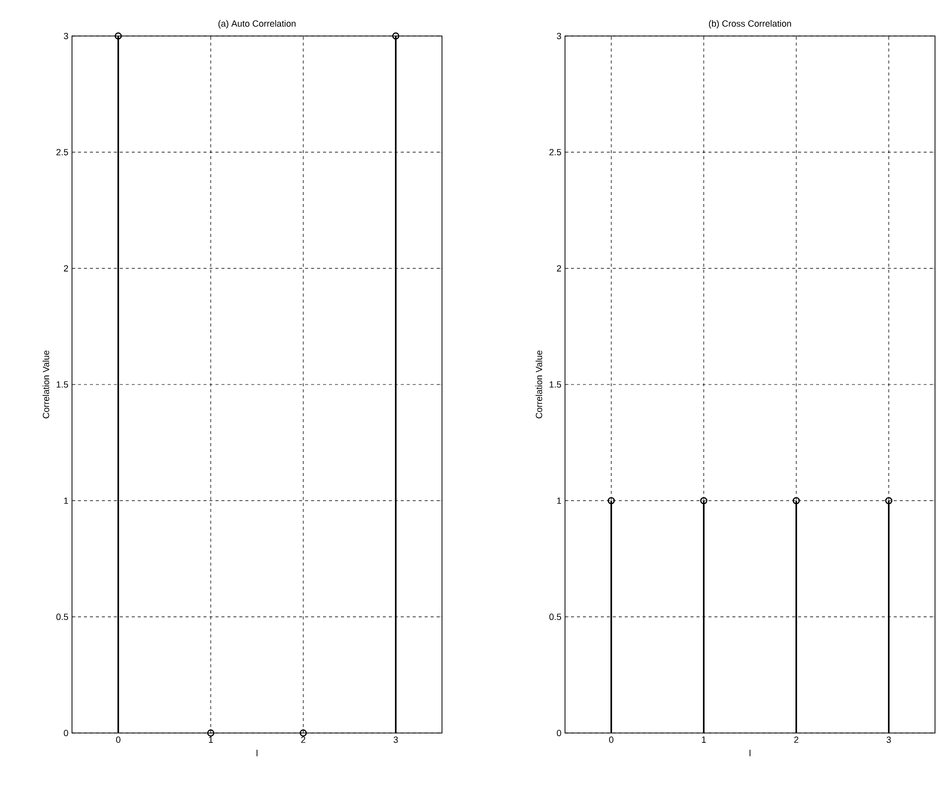 This screenshot has width=951, height=787. I want to click on chart-title: (a) Auto Correlation, so click(257, 24).